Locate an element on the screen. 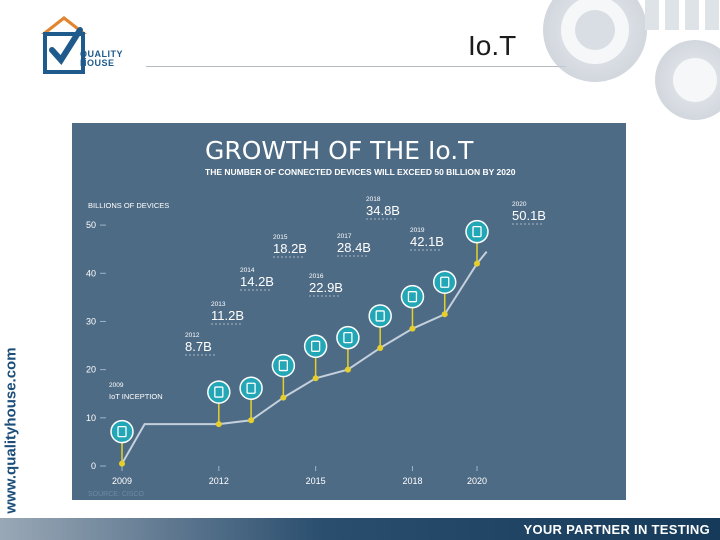 The width and height of the screenshot is (720, 540). footer-bar: YOUR PARTNER IN TESTING is located at coordinates (360, 529).